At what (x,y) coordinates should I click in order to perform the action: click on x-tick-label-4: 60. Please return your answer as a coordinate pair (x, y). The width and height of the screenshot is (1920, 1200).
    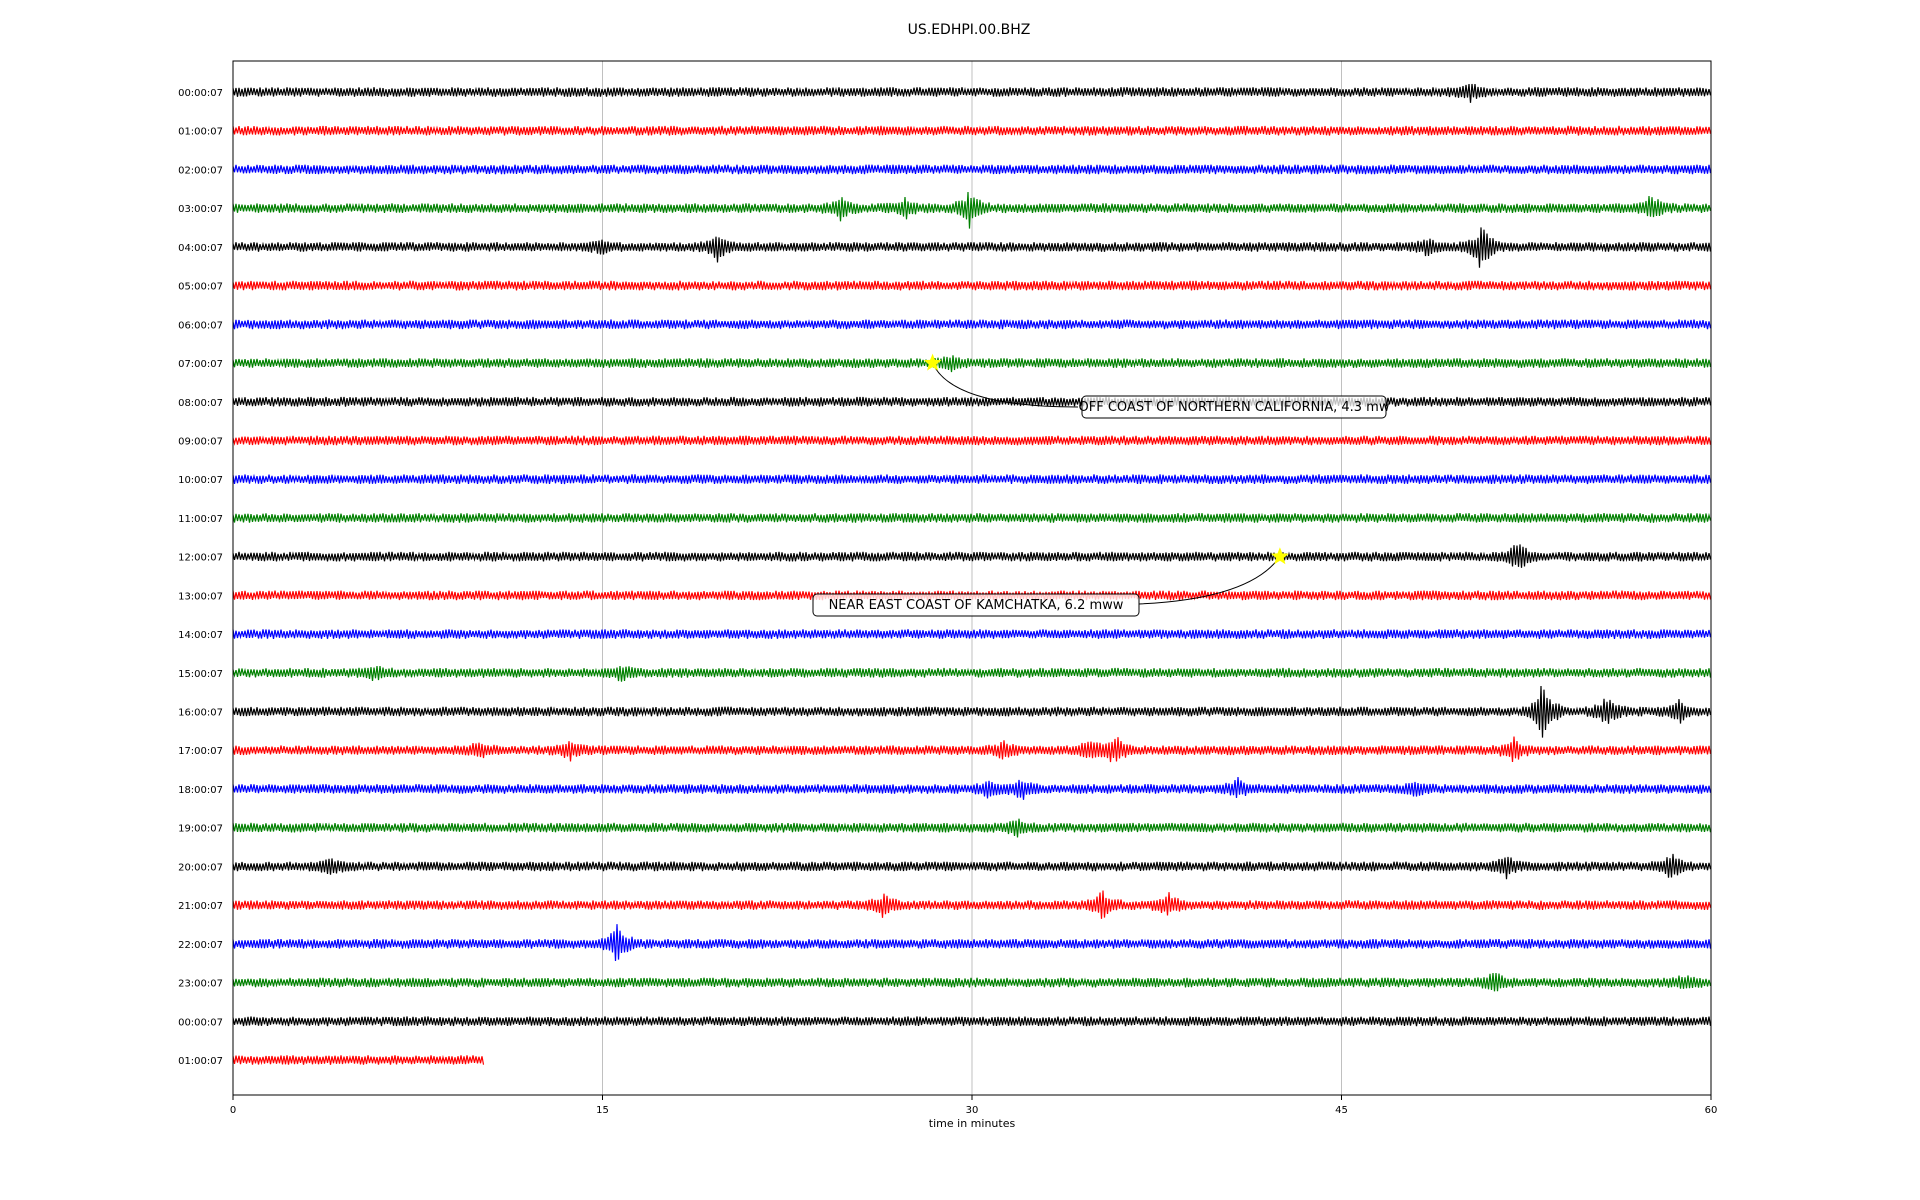
    Looking at the image, I should click on (1711, 1110).